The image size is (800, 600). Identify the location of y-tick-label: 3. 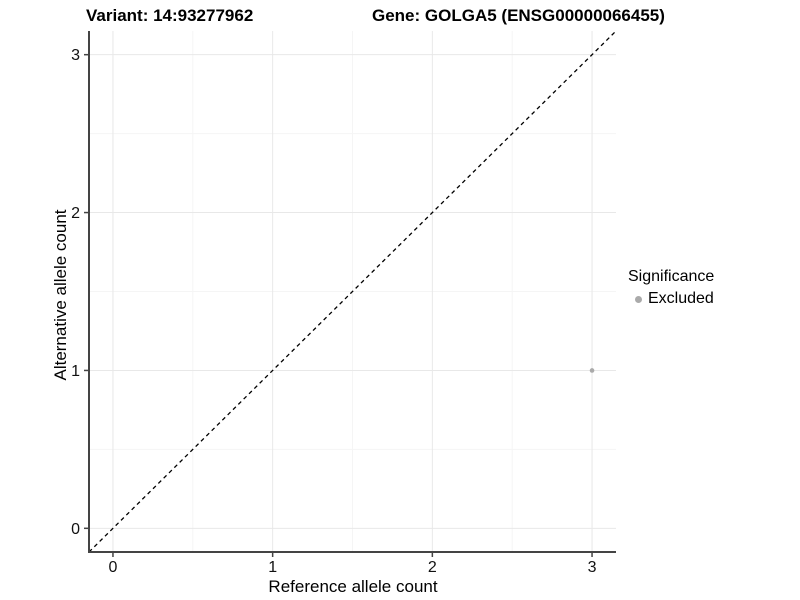
(75, 55).